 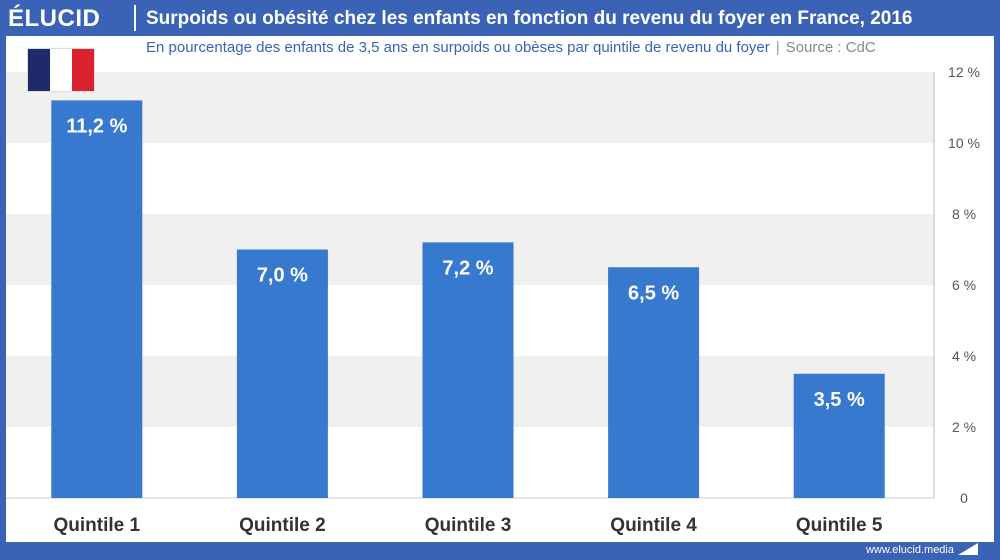 What do you see at coordinates (83, 70) in the screenshot?
I see `flag-stripe-red` at bounding box center [83, 70].